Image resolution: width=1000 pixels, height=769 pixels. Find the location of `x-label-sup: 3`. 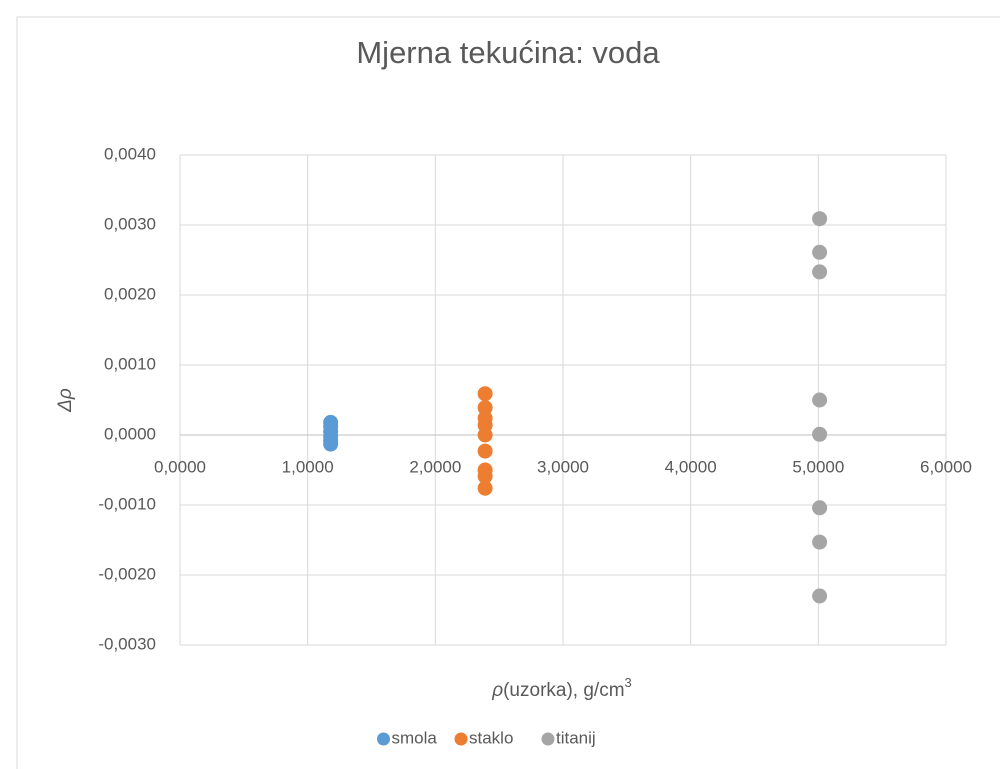

x-label-sup: 3 is located at coordinates (628, 682).